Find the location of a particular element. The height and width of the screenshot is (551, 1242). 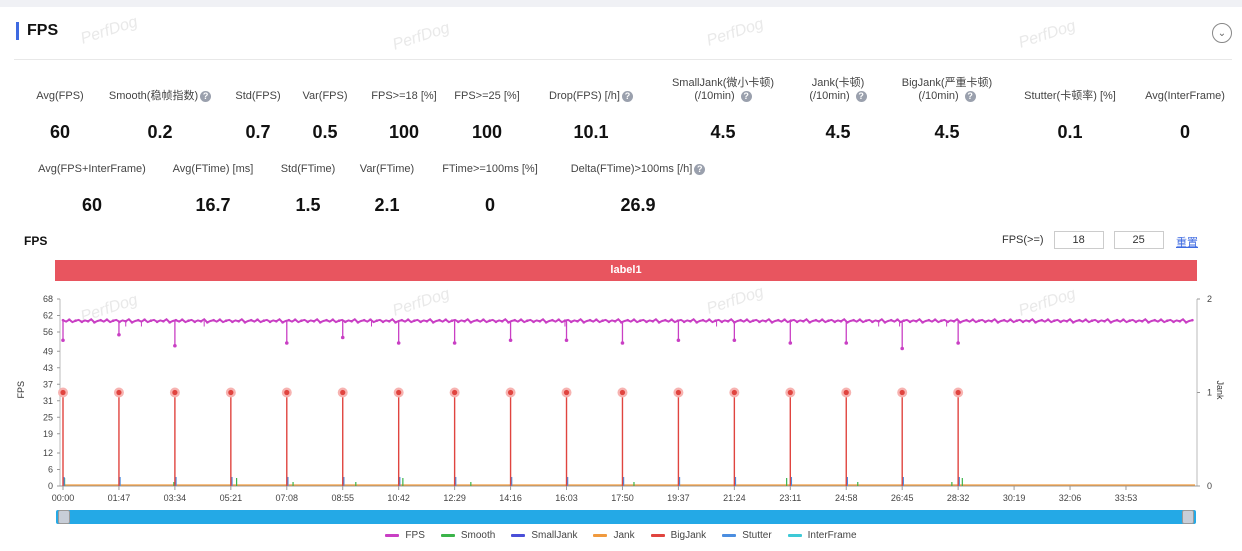

y-tick-label: 56 is located at coordinates (48, 332).